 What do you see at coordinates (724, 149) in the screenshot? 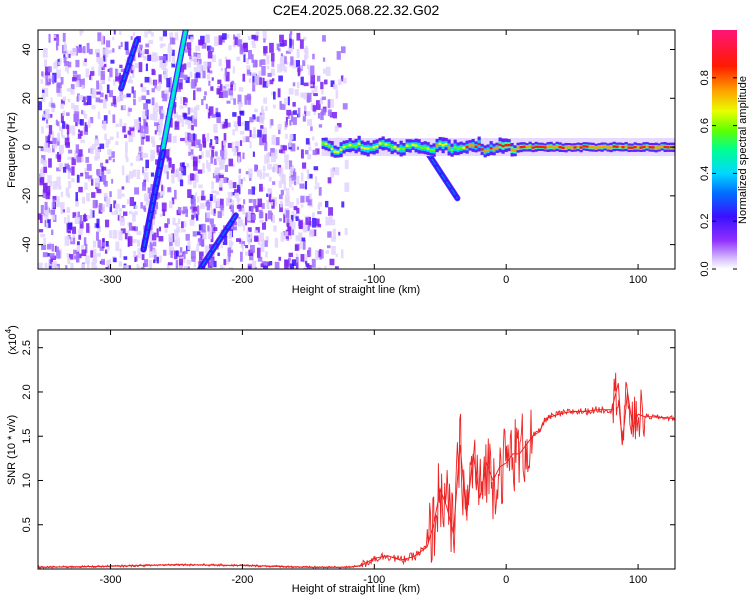
I see `colorbar-gradient` at bounding box center [724, 149].